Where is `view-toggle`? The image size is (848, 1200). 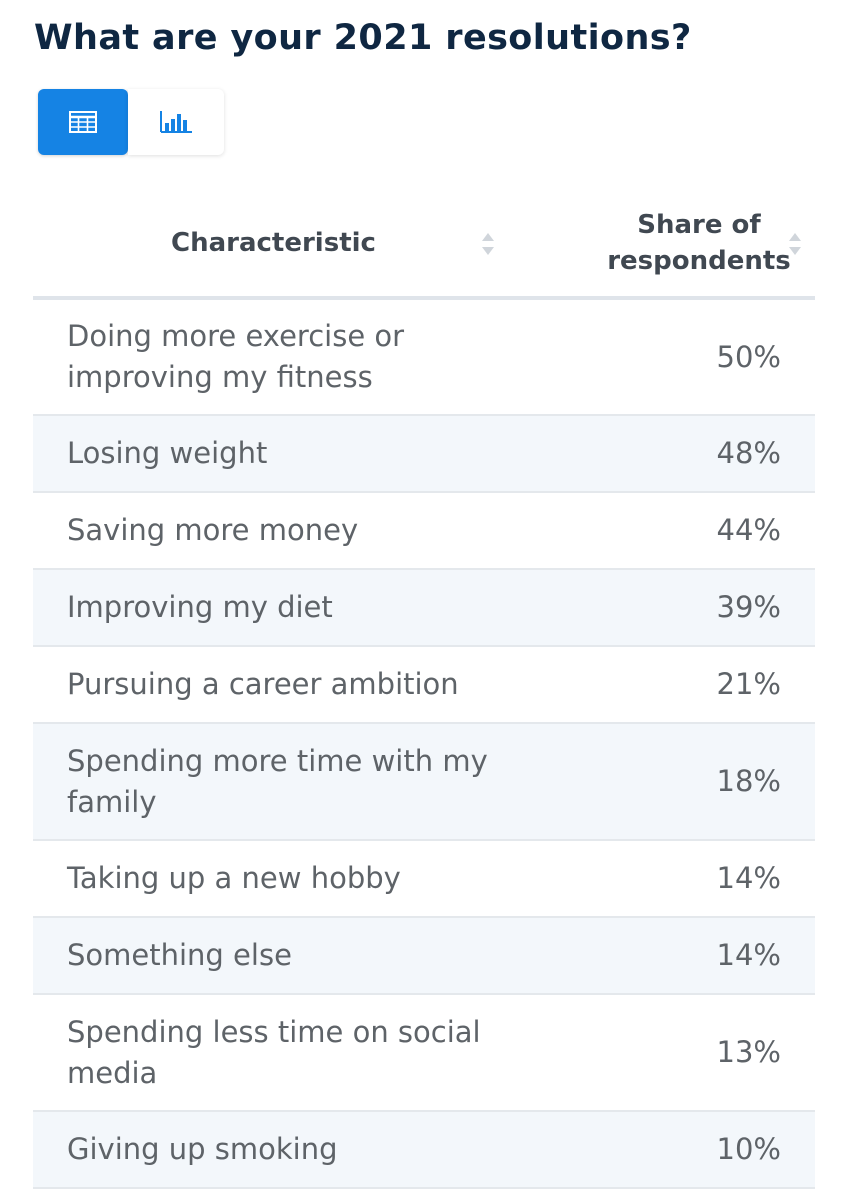
view-toggle is located at coordinates (131, 122).